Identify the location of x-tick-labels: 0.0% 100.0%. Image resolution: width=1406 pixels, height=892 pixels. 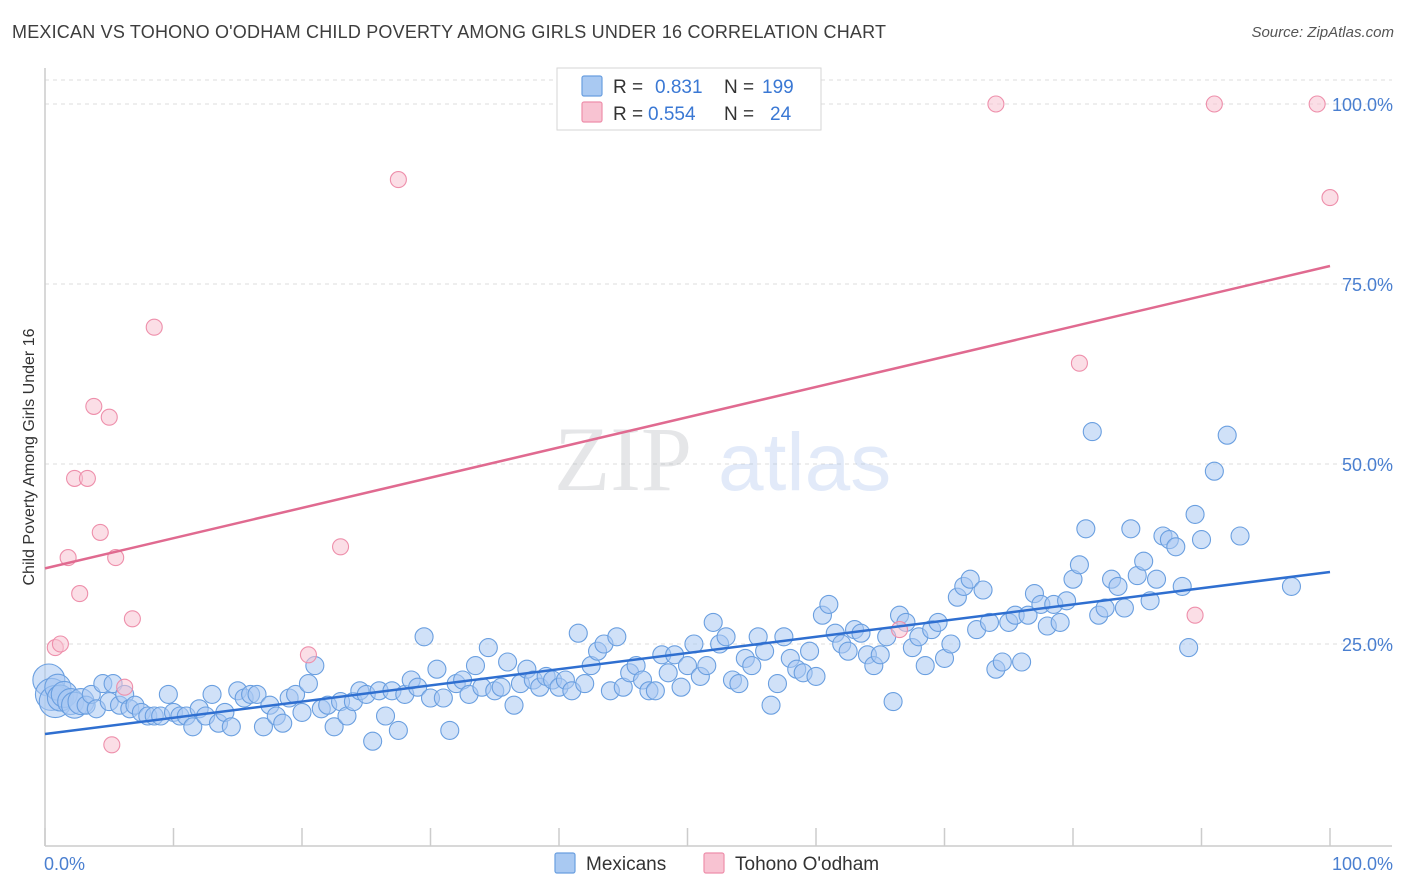
(718, 864).